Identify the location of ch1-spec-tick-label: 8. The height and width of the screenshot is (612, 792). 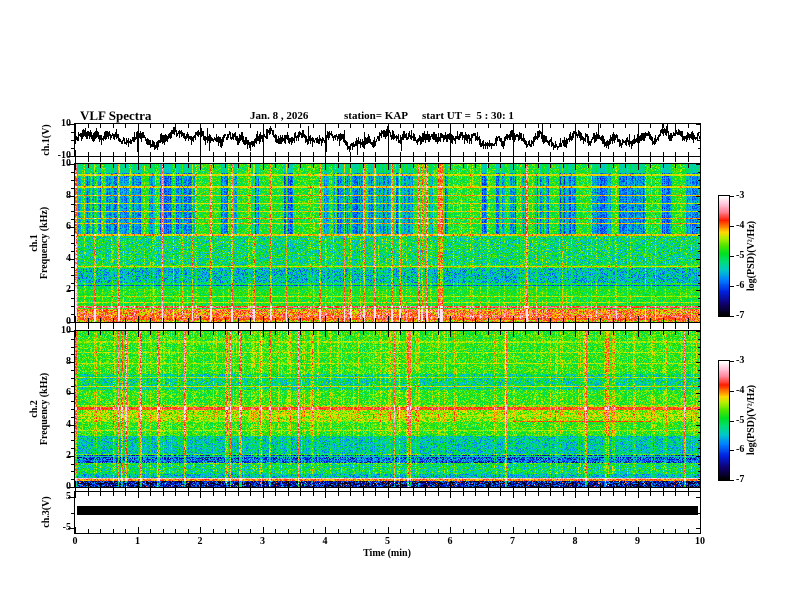
(68, 195).